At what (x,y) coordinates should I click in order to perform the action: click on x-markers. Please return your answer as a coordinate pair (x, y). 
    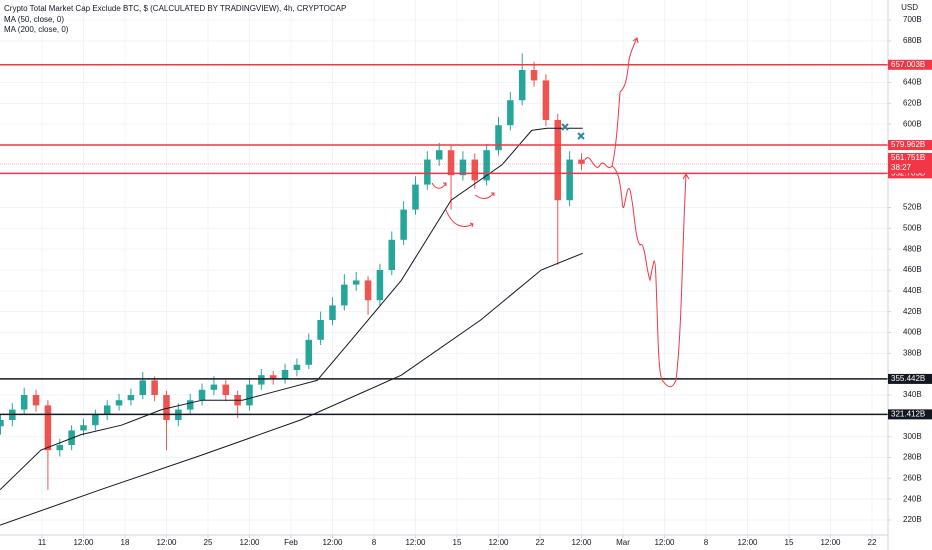
    Looking at the image, I should click on (573, 131).